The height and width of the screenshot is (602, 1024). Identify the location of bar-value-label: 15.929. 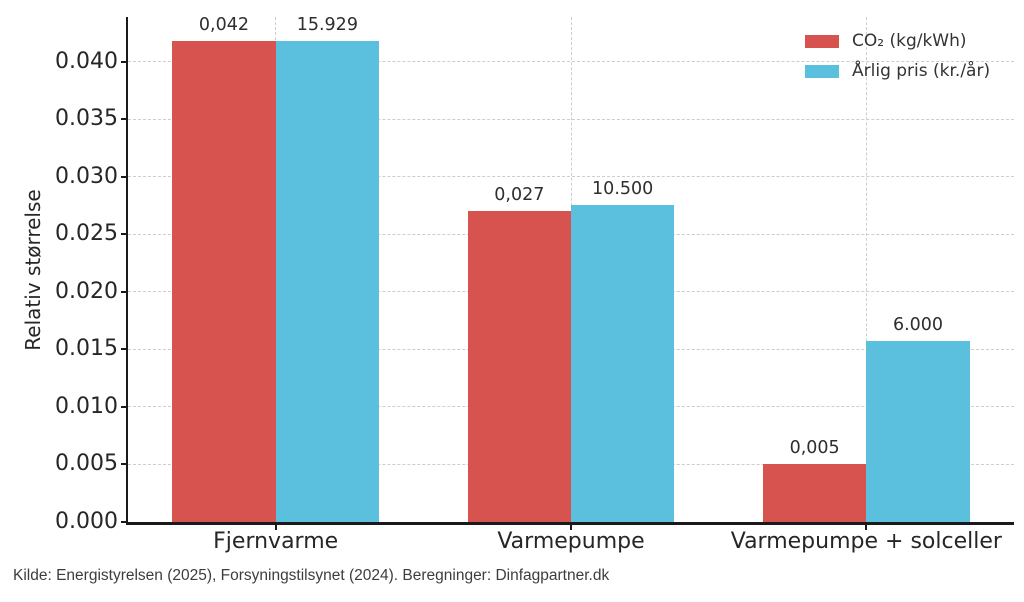
(327, 25).